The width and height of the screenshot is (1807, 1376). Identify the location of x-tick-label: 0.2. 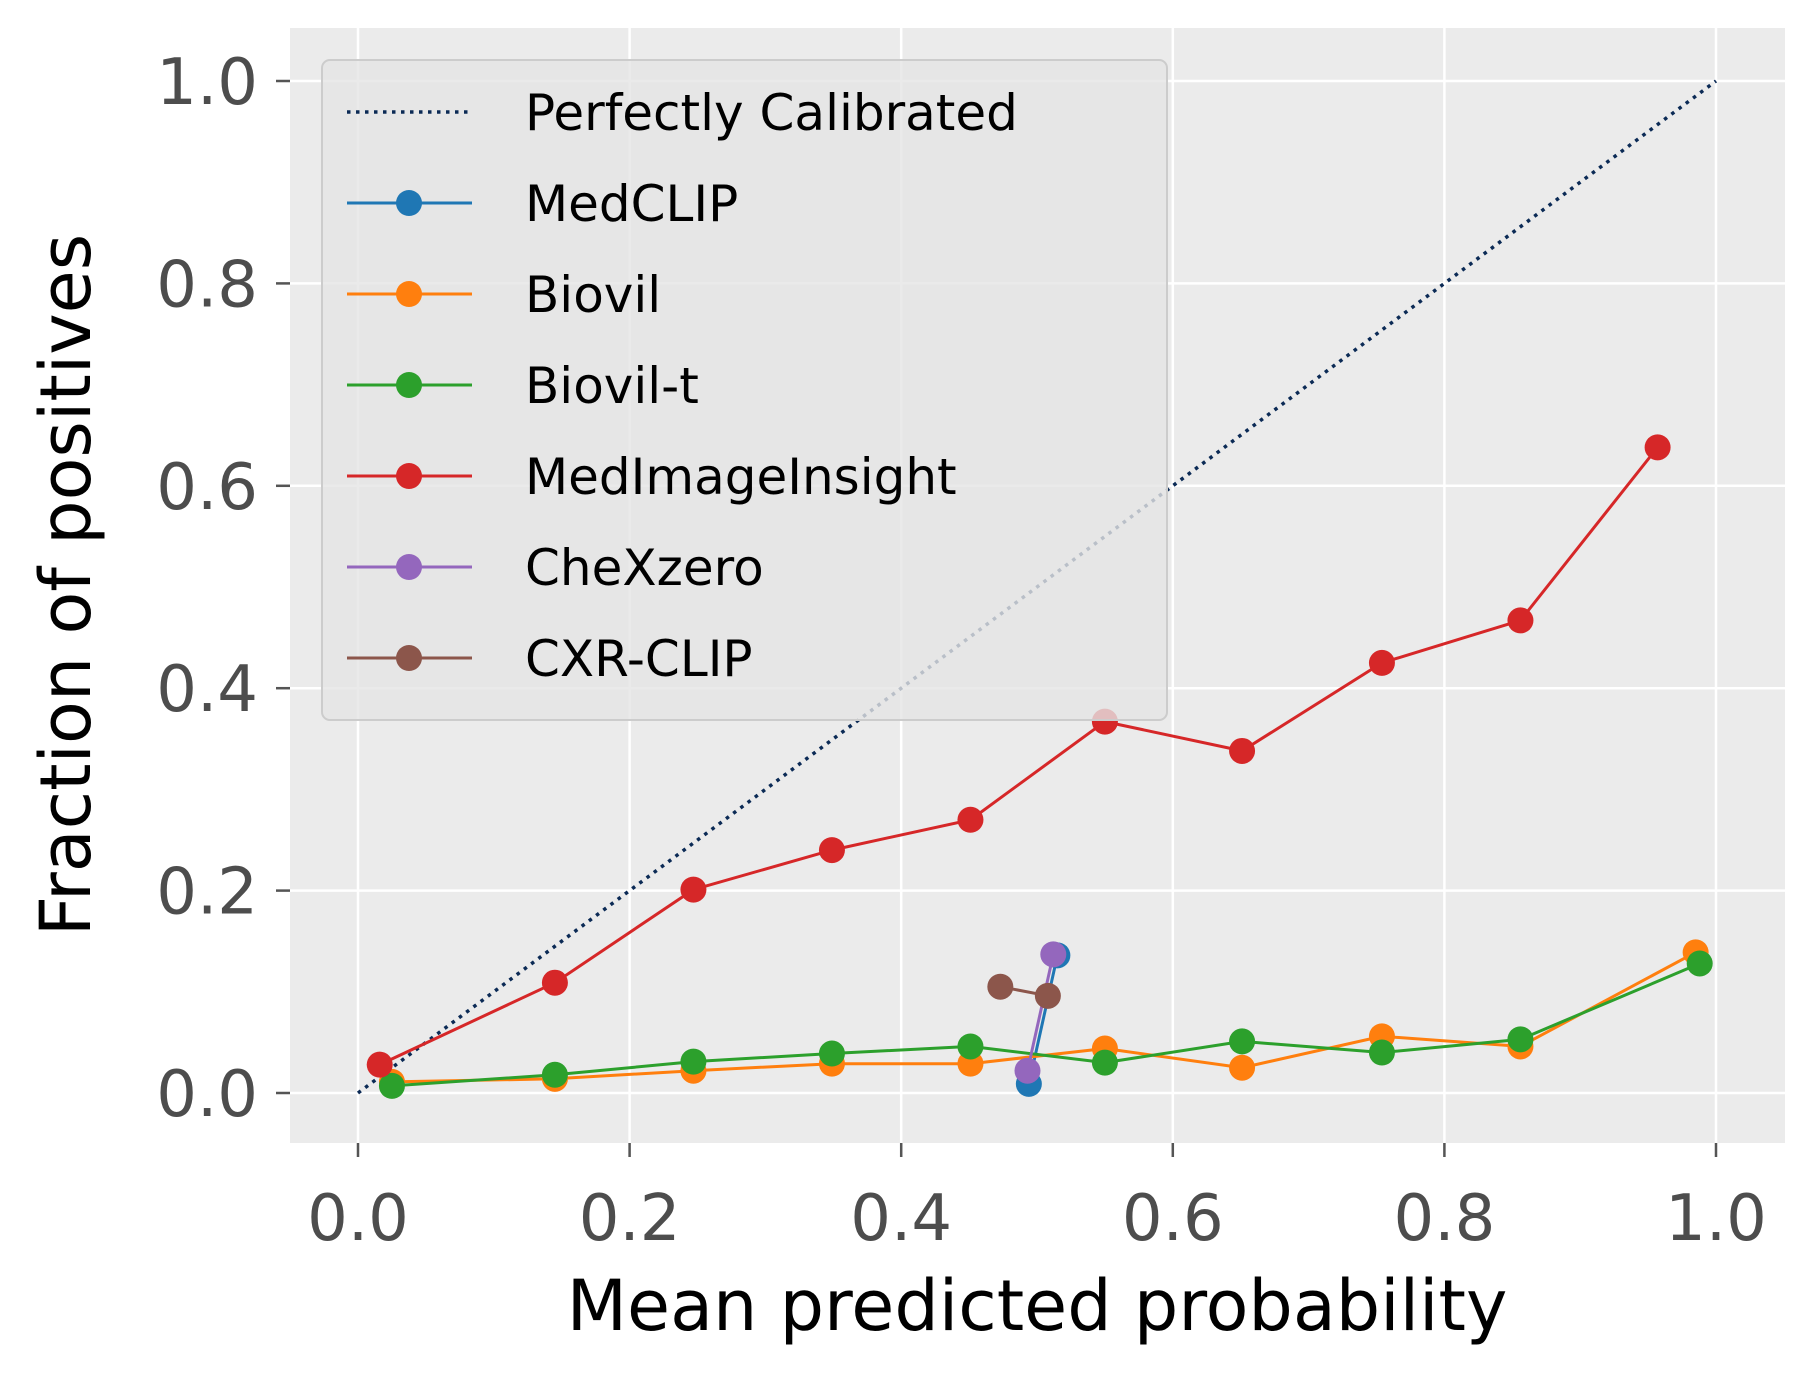
(630, 1219).